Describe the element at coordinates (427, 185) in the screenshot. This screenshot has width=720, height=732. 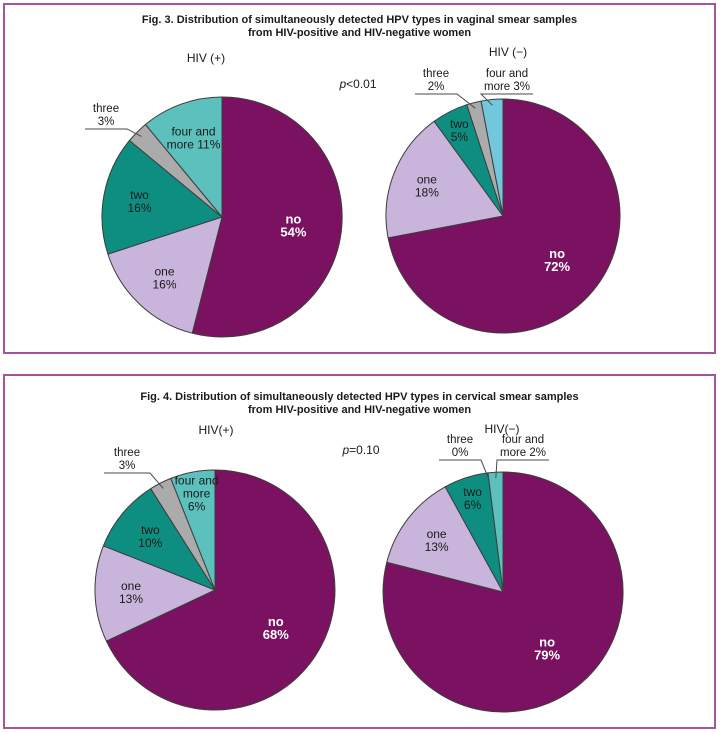
I see `pie-label-one: one 18%` at that location.